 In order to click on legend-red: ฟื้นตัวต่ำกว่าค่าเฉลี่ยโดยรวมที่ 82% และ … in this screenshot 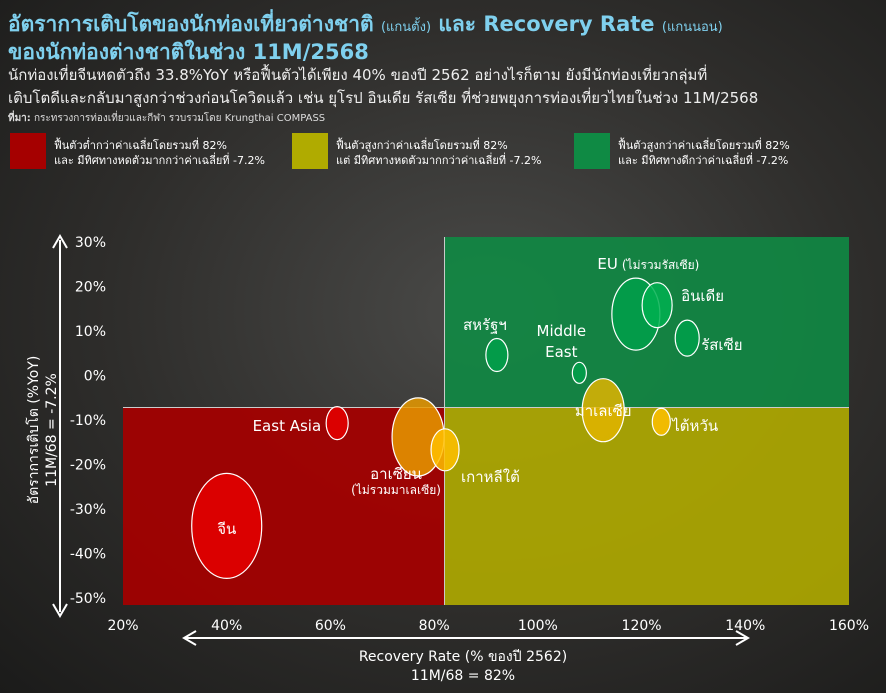, I will do `click(159, 153)`.